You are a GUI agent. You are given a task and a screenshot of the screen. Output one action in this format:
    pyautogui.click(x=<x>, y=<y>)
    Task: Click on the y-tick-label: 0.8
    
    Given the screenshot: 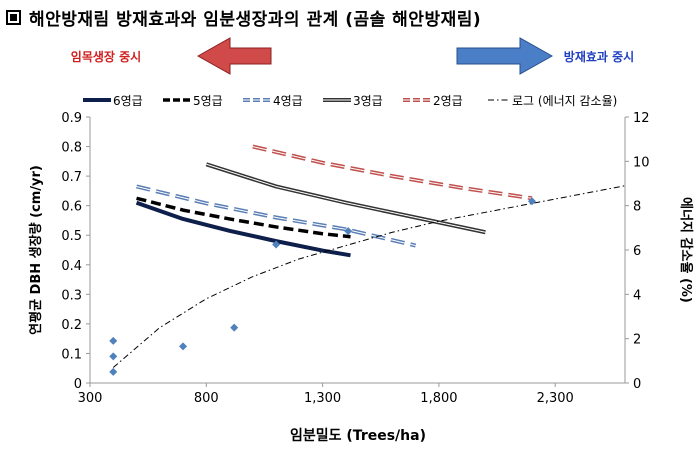 What is the action you would take?
    pyautogui.click(x=71, y=148)
    